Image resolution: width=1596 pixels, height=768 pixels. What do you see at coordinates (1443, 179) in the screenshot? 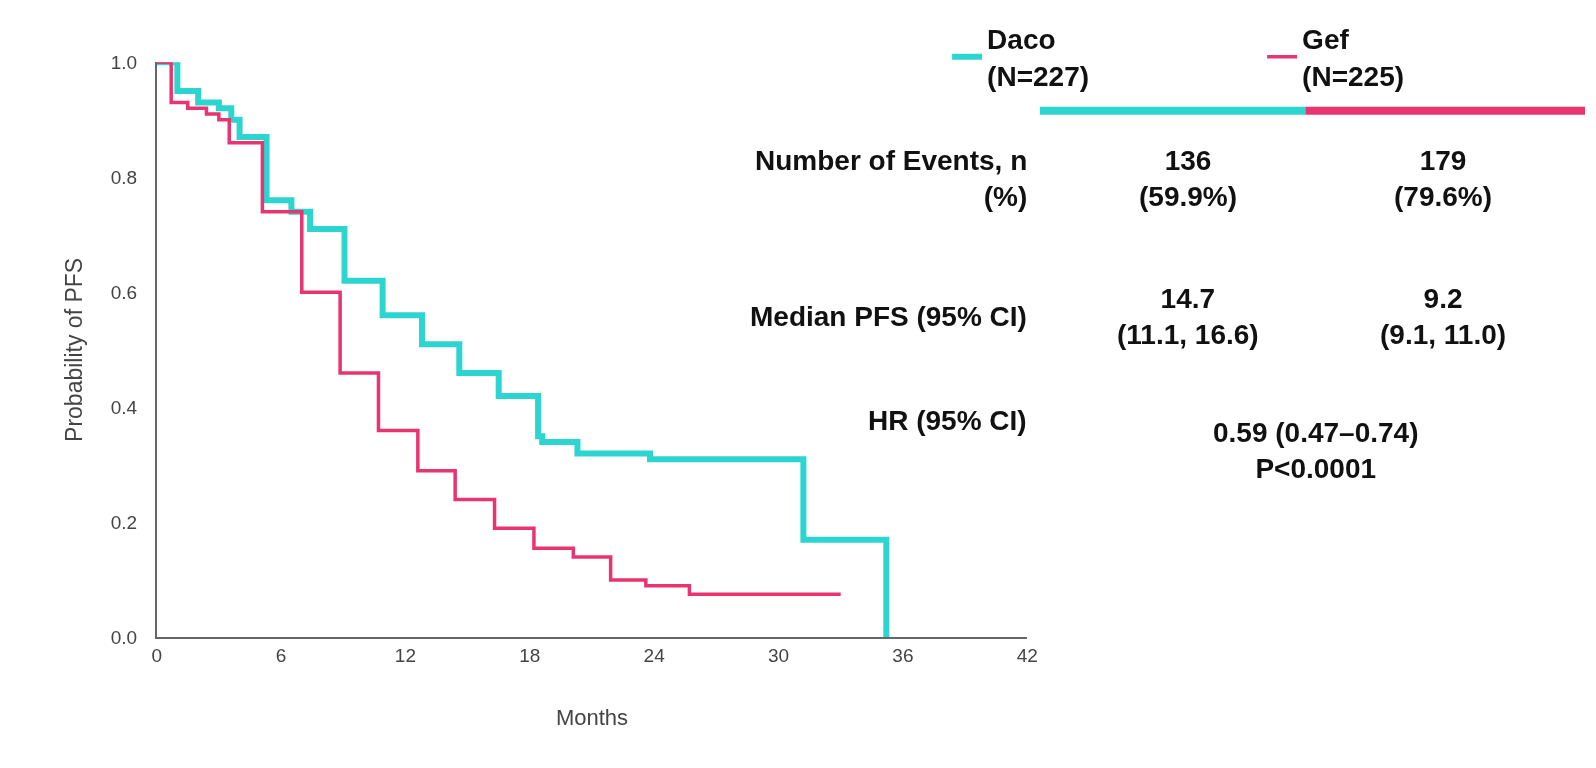
I see `text: 179 (79.6%)` at bounding box center [1443, 179].